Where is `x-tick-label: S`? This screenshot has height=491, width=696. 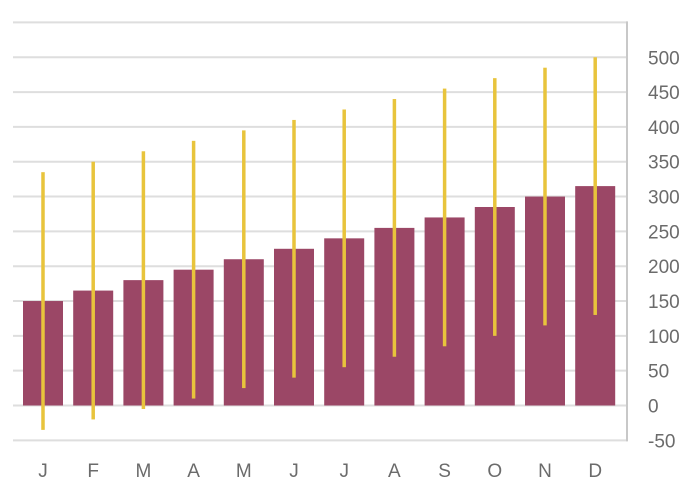 x-tick-label: S is located at coordinates (444, 471).